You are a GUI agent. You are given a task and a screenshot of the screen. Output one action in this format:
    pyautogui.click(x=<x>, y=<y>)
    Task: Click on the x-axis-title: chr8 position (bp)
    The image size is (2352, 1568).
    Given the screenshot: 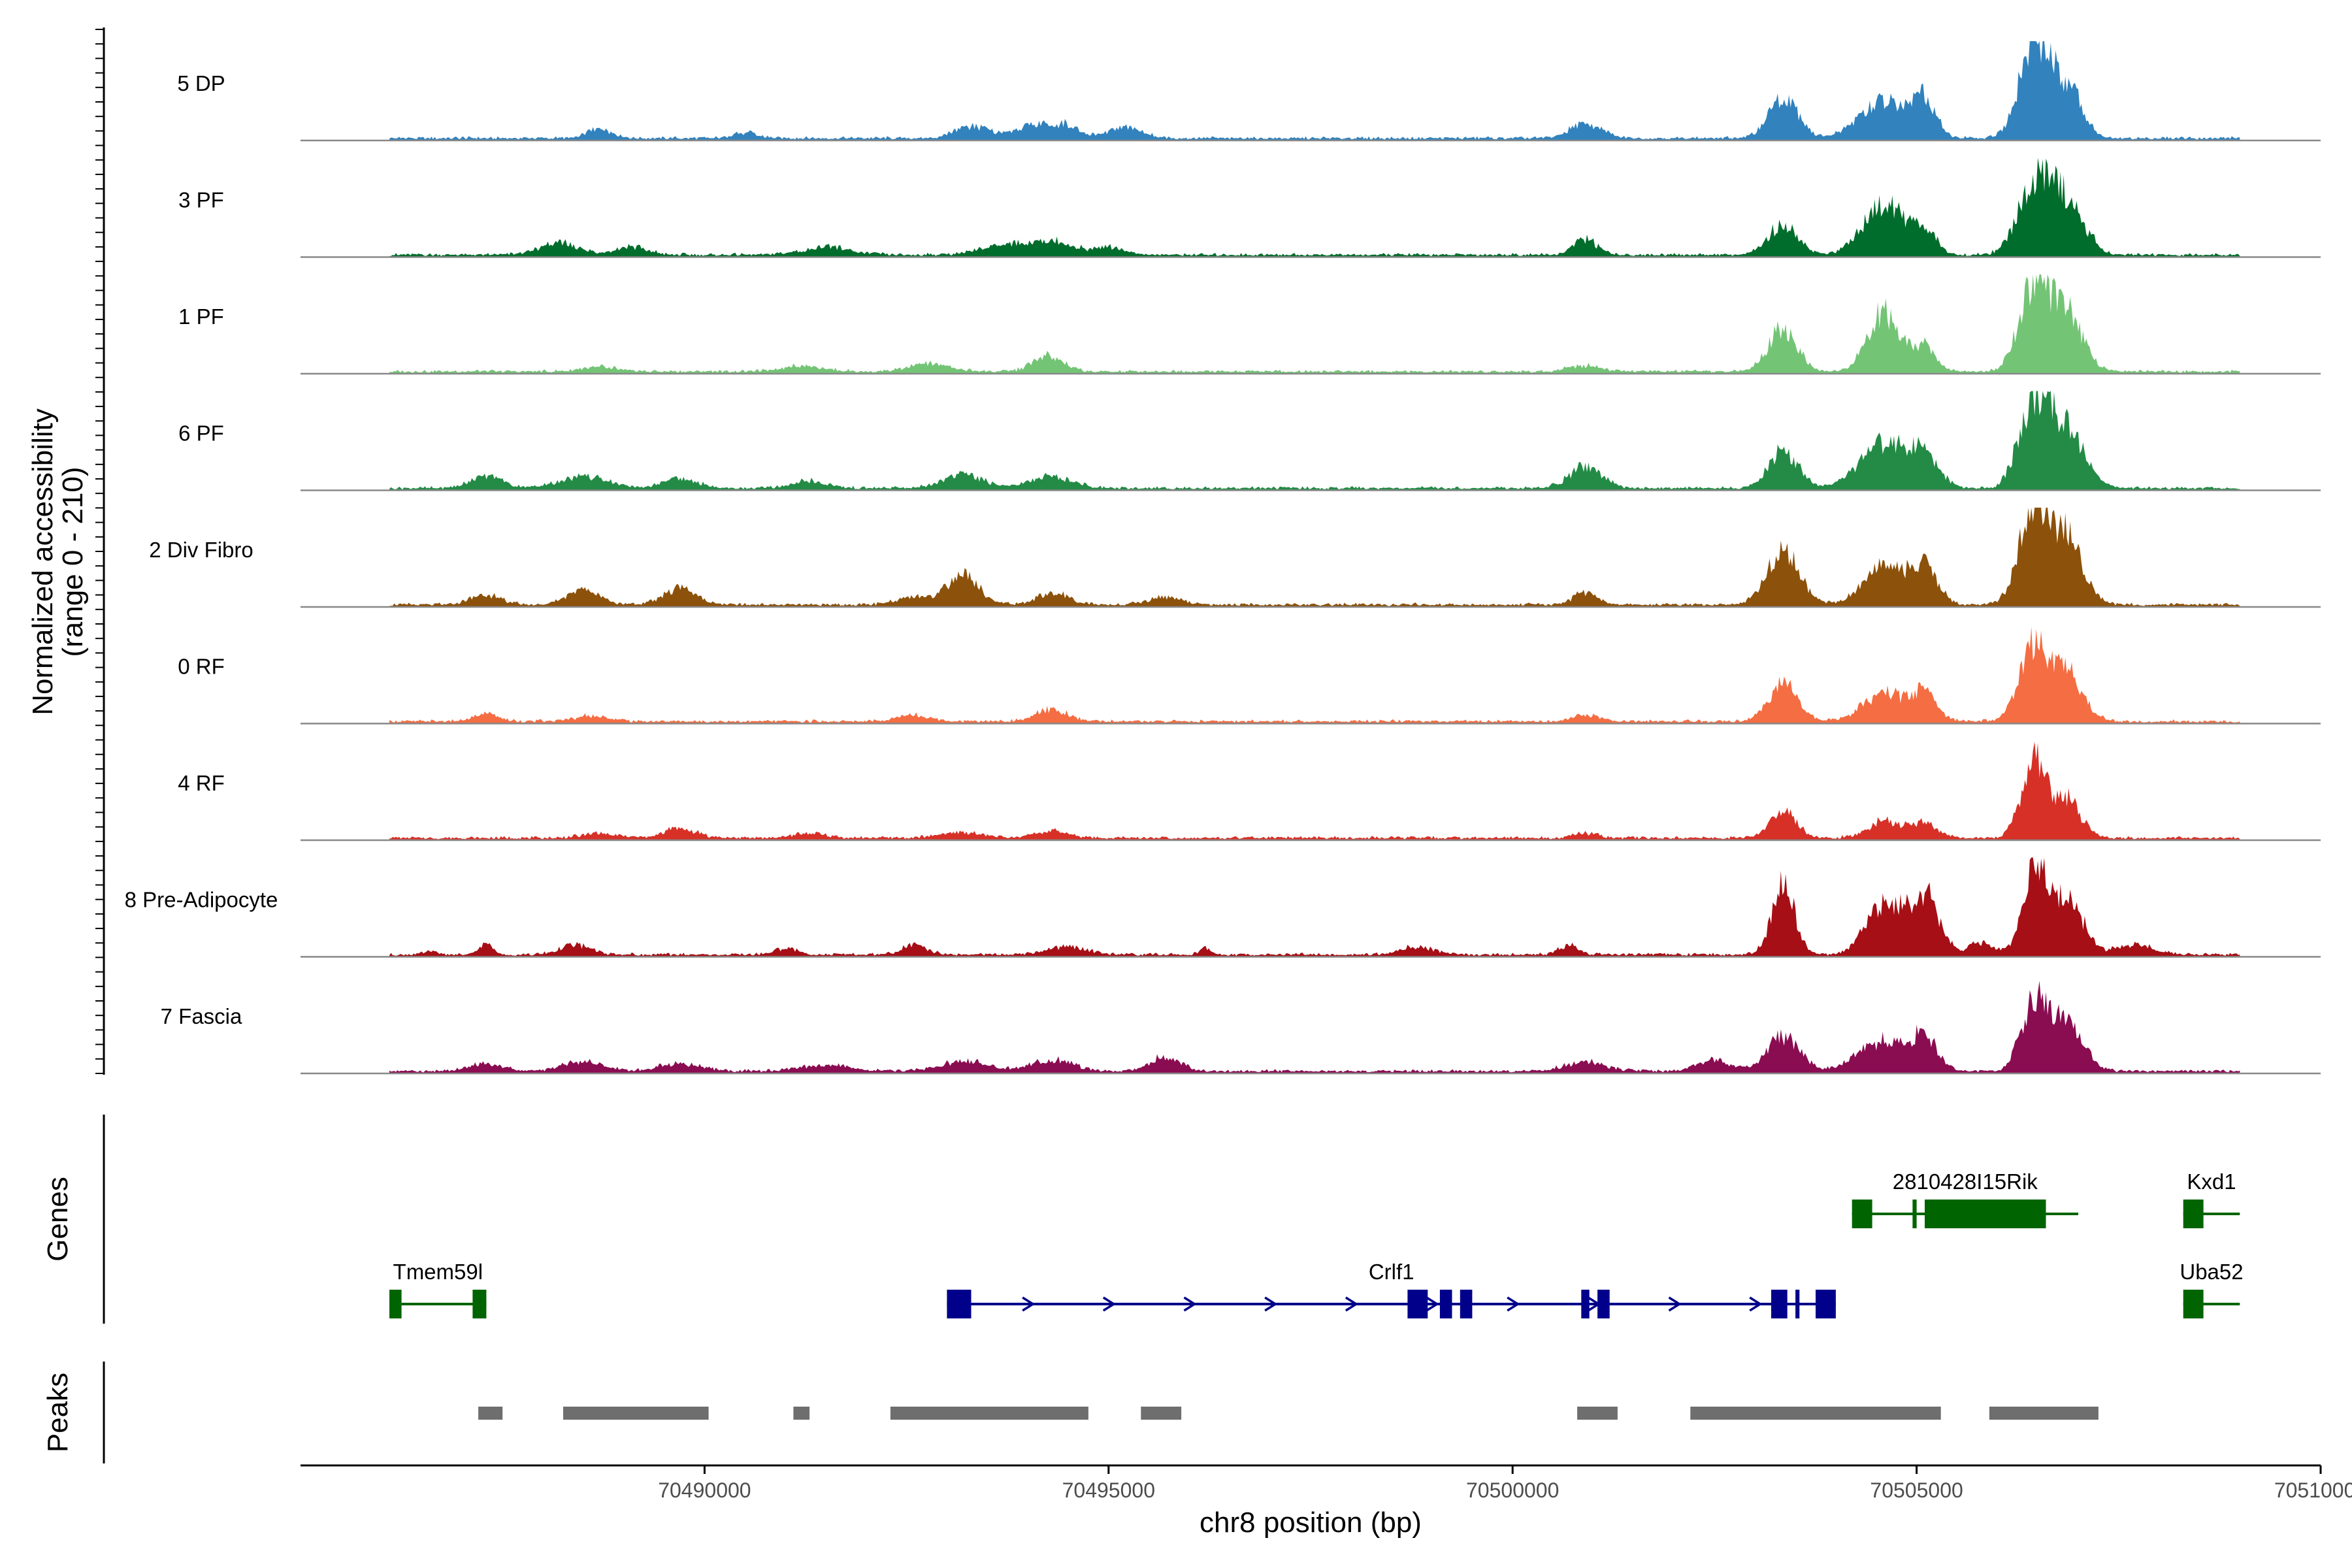 What is the action you would take?
    pyautogui.click(x=1311, y=1523)
    